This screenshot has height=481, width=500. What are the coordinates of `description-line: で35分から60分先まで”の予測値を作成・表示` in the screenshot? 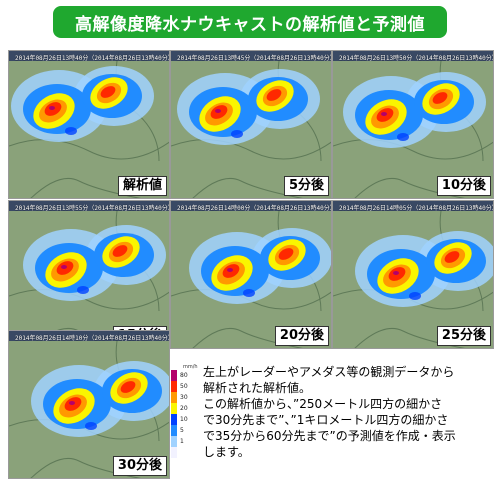 It's located at (329, 436).